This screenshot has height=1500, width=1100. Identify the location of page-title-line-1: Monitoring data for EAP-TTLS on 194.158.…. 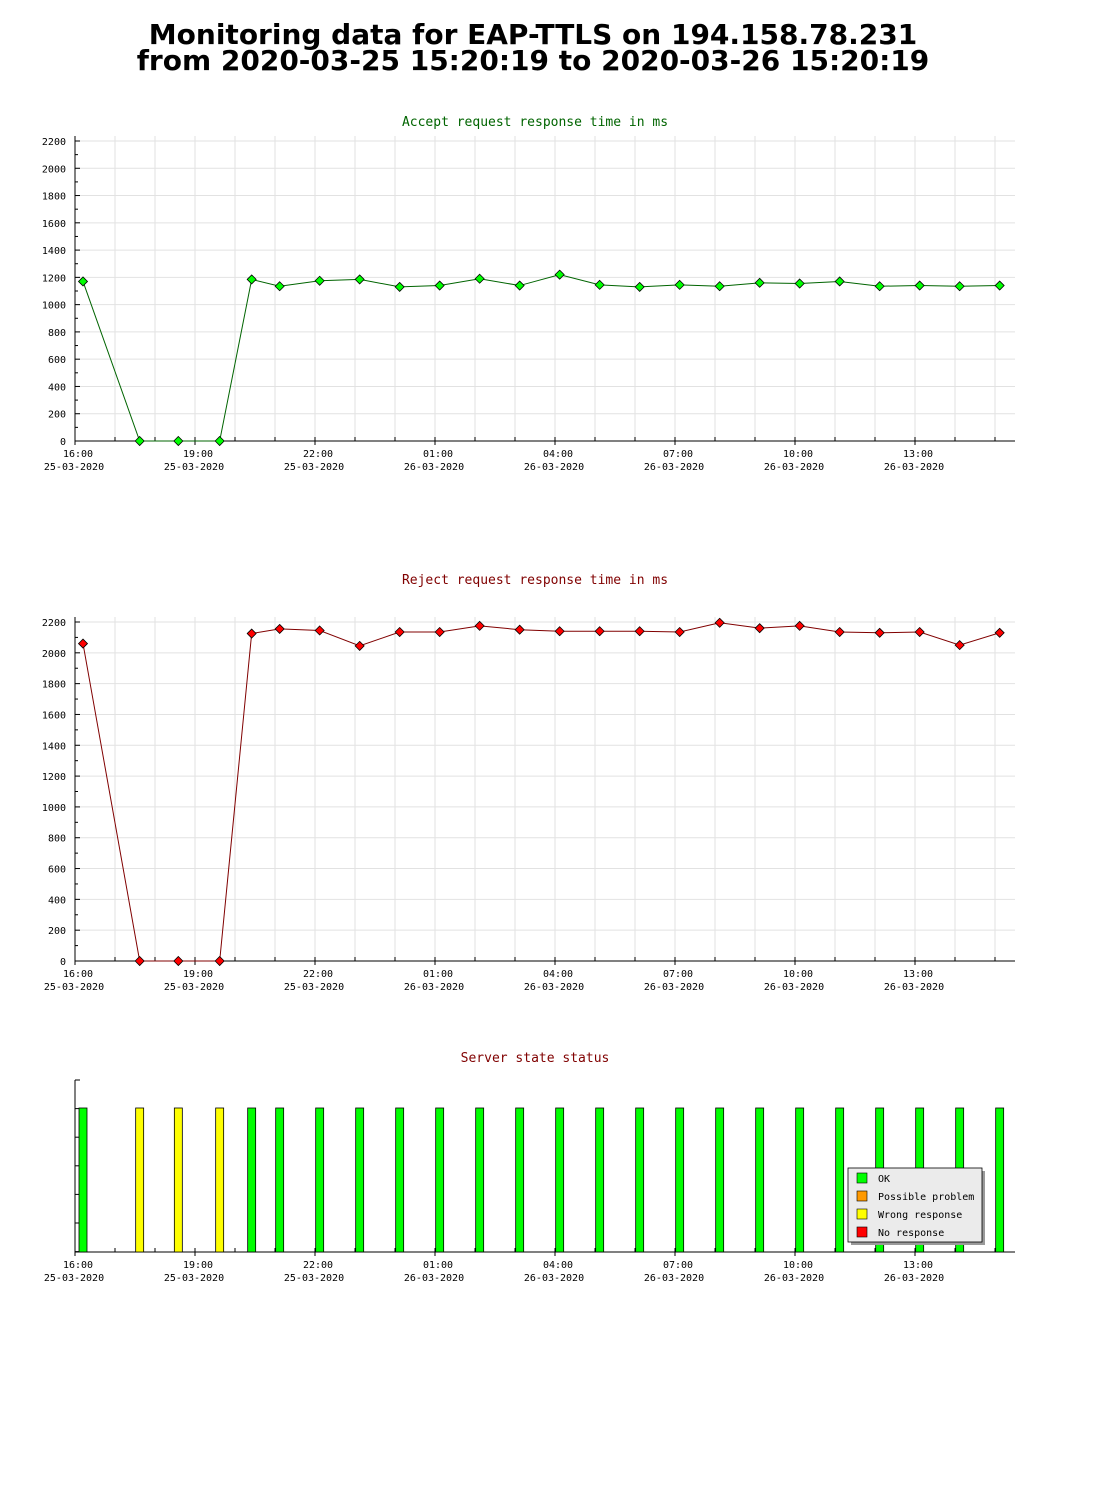
(533, 34).